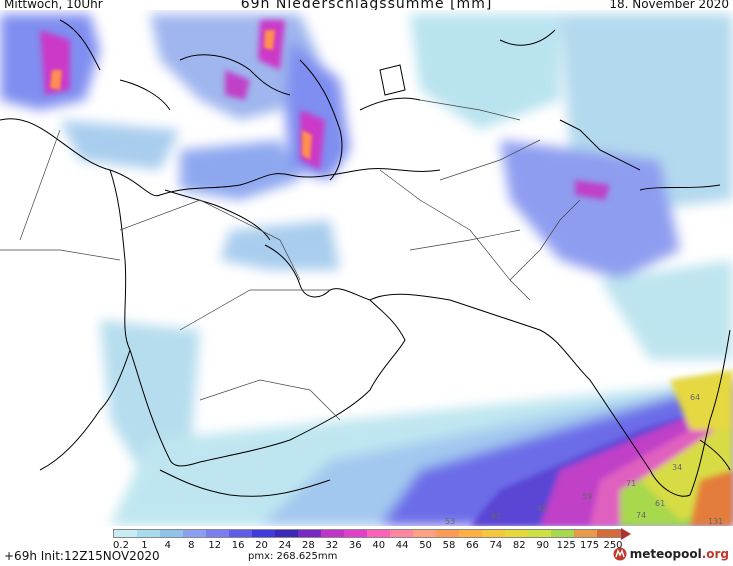 This screenshot has height=566, width=733. I want to click on legend-label: 125, so click(566, 545).